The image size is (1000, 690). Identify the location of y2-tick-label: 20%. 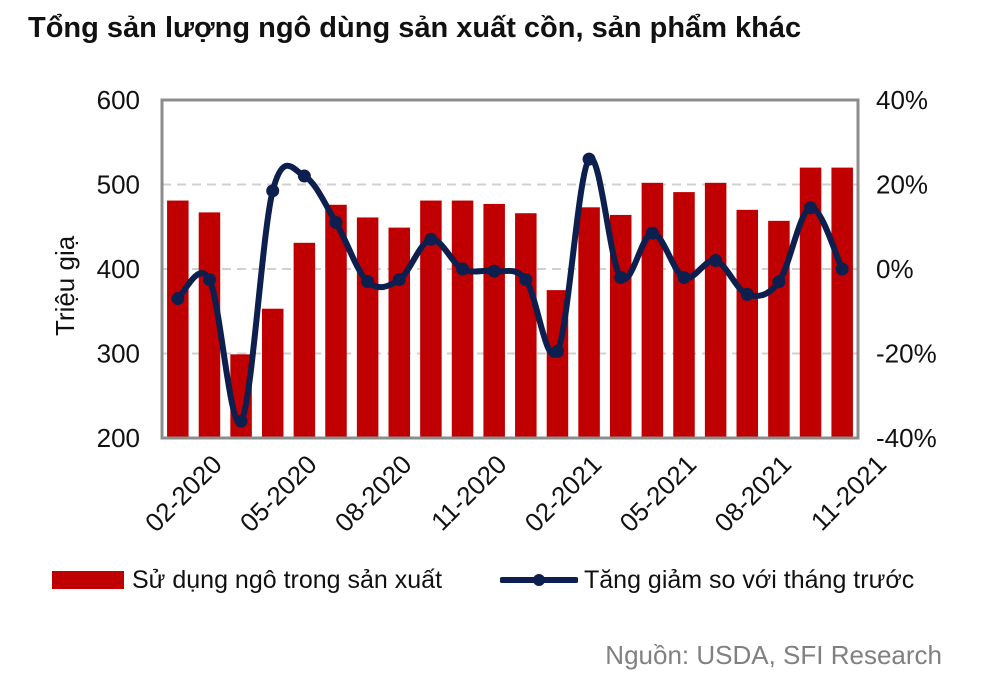
(902, 185).